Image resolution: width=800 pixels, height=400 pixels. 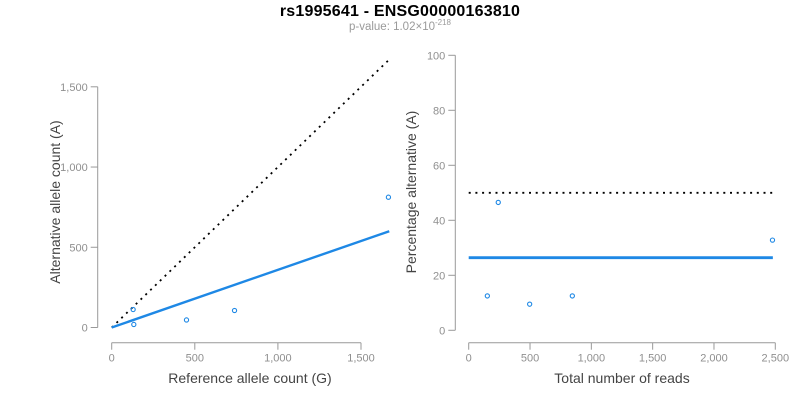 I want to click on x-tick-label: 2,500, so click(x=776, y=359).